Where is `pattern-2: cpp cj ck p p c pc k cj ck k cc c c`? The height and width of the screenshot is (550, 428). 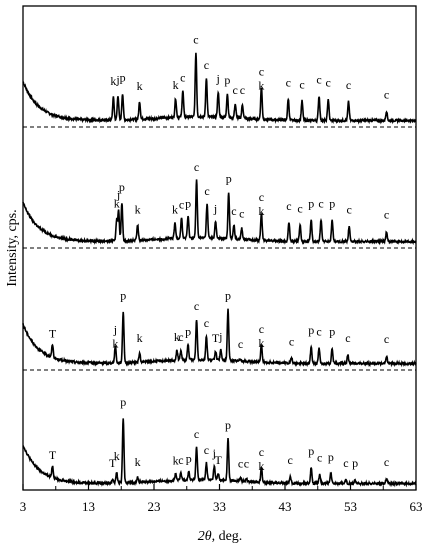
pattern-2: cpp cj ck p p c pc k cj ck k cc c c is located at coordinates (219, 204).